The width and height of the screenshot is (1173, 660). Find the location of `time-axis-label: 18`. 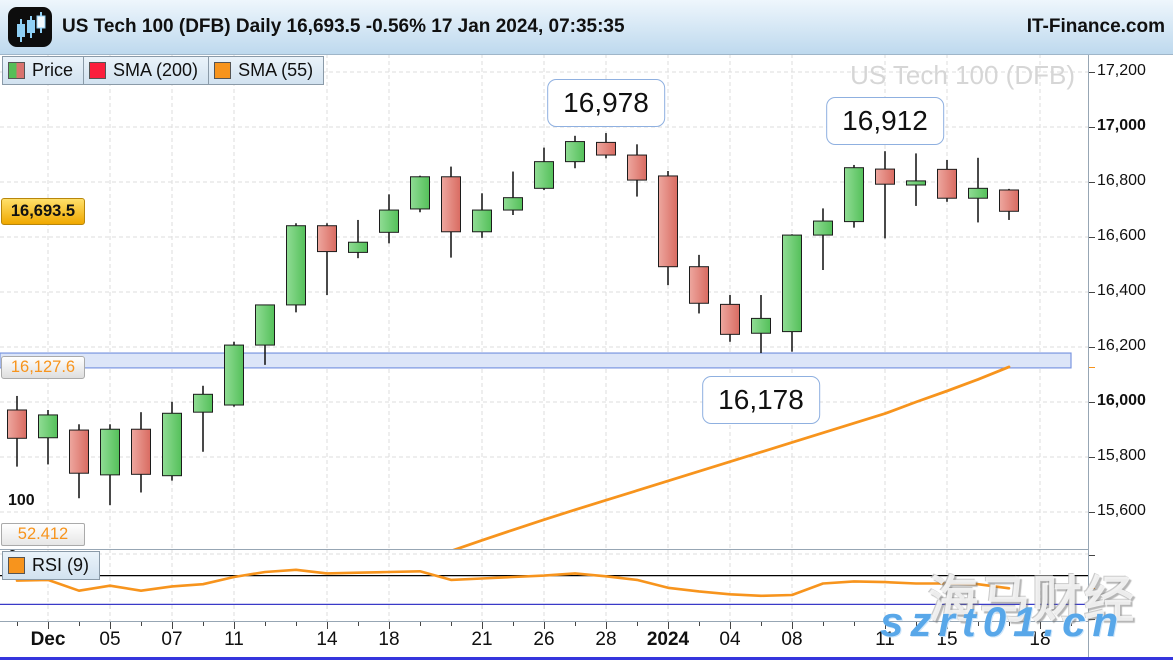

time-axis-label: 18 is located at coordinates (1040, 639).